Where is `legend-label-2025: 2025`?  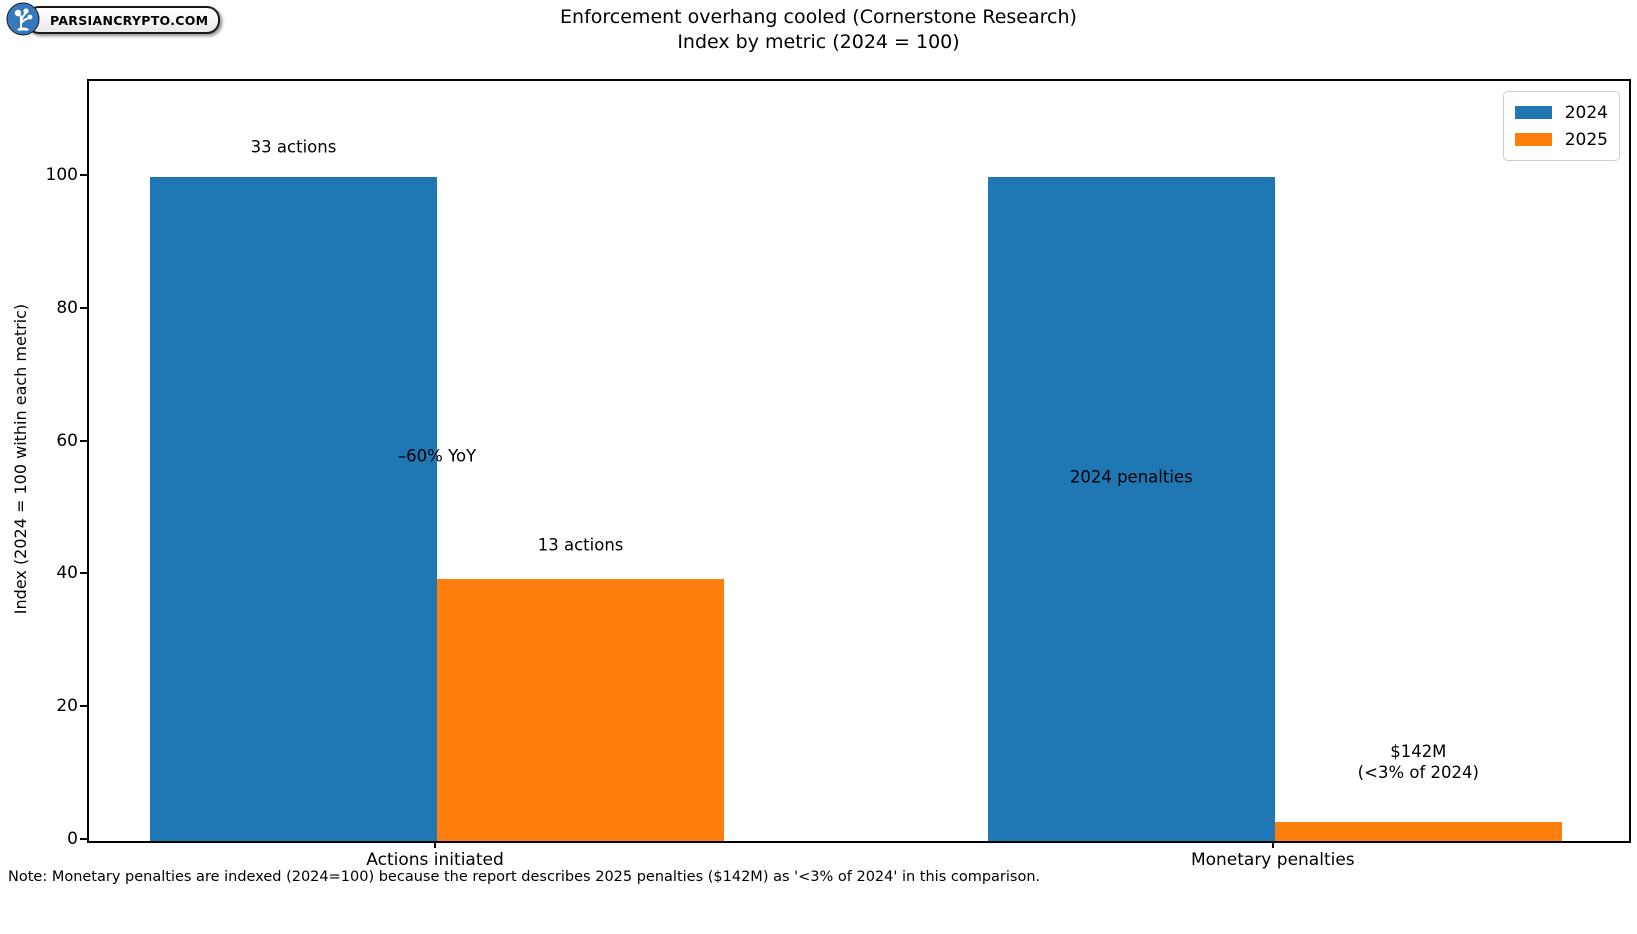 legend-label-2025: 2025 is located at coordinates (1586, 139).